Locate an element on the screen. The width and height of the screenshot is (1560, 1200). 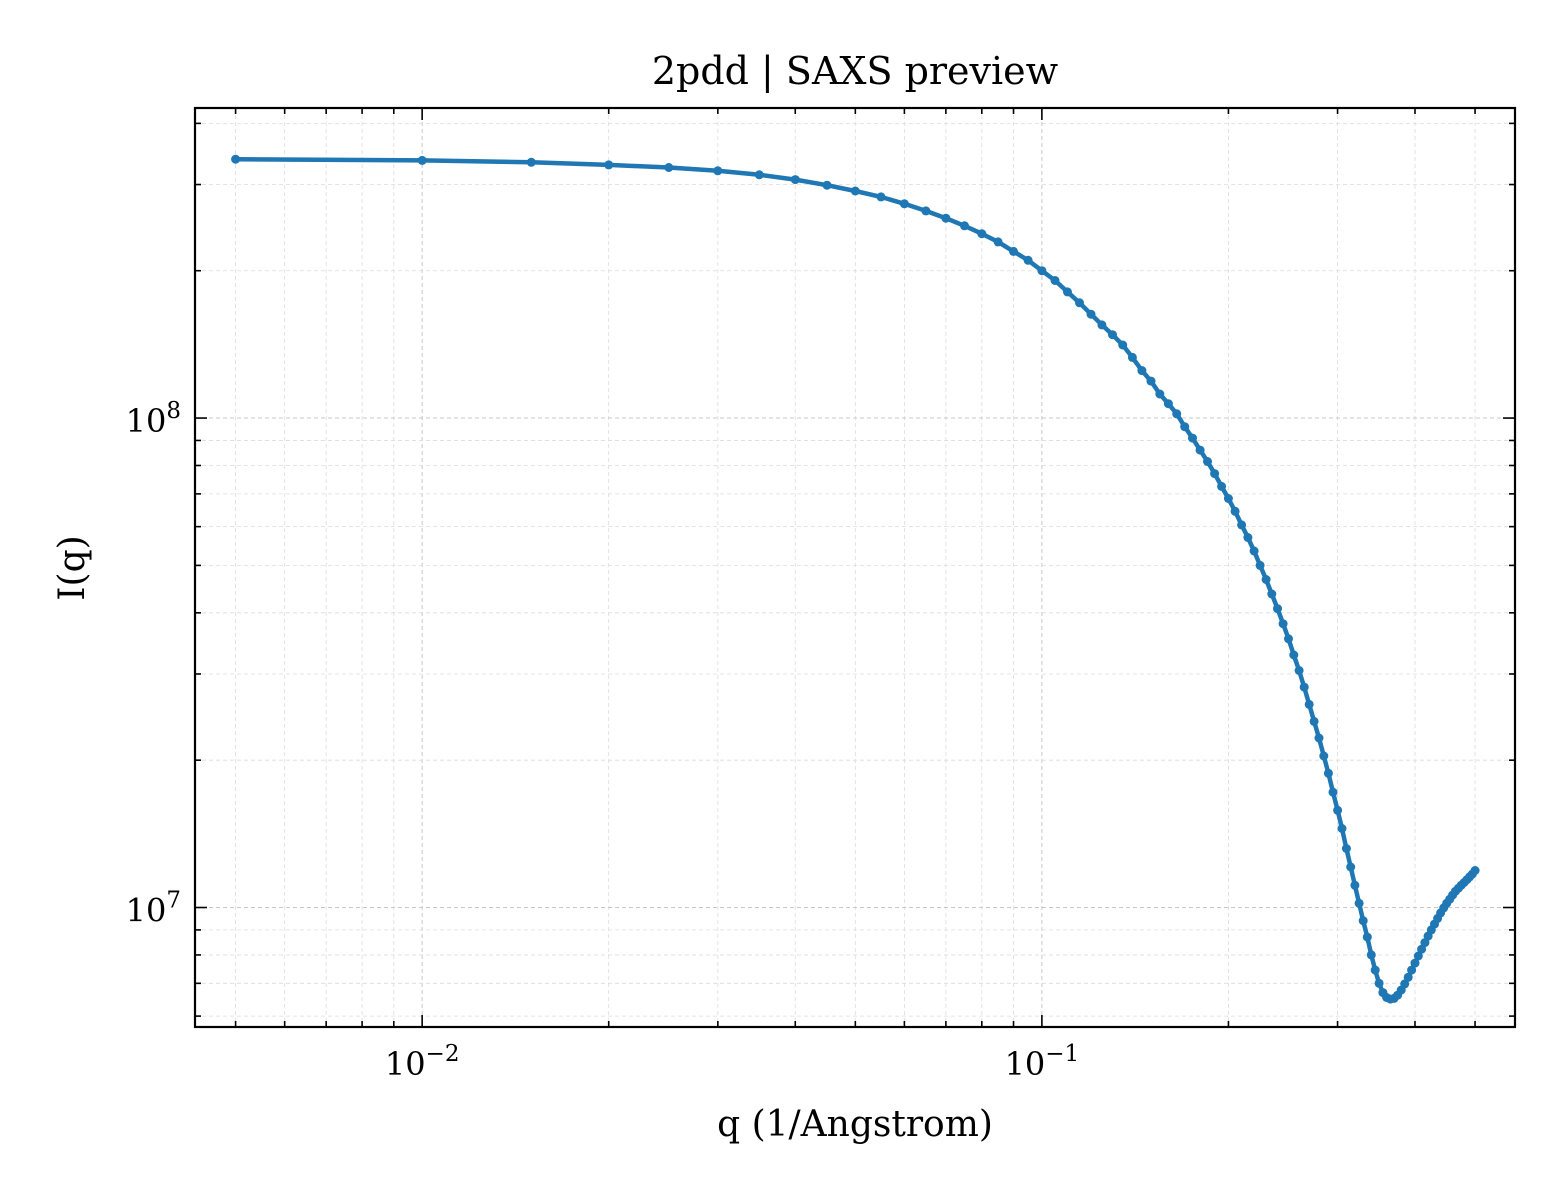
x-axis-label: q (1/Angstrom) is located at coordinates (855, 1124).